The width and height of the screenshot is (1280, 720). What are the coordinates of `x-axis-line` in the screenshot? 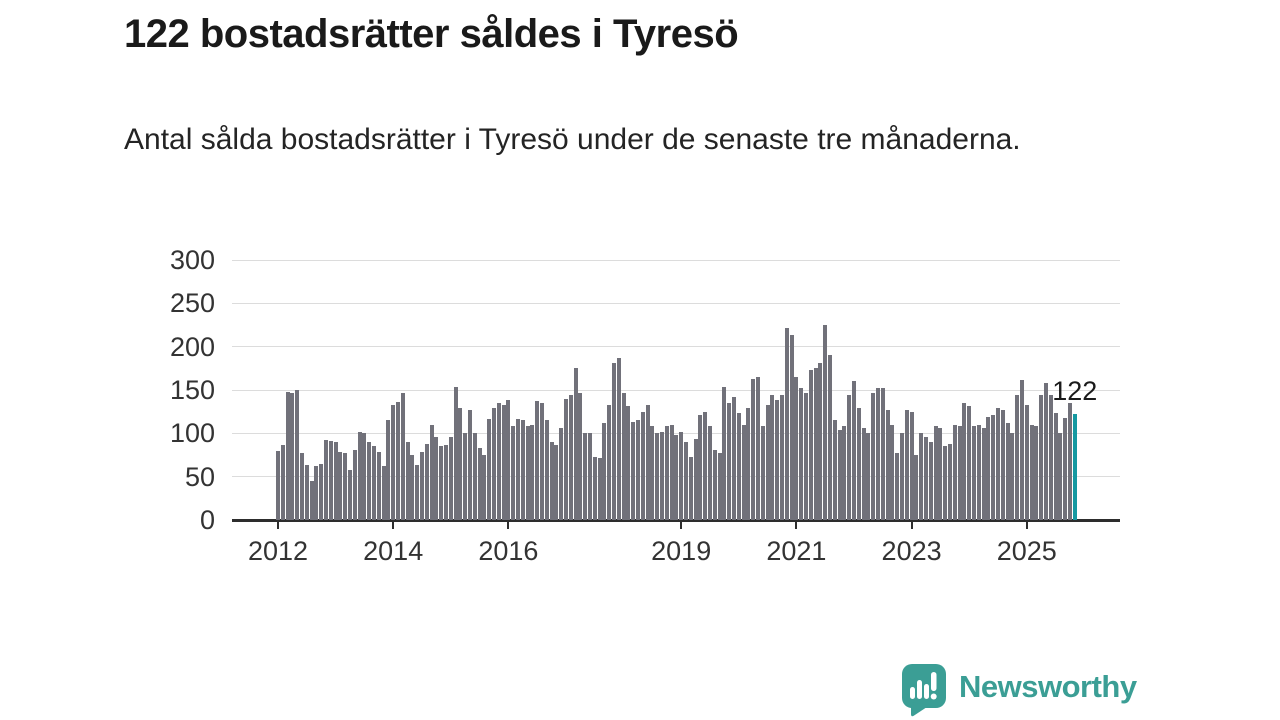 It's located at (676, 520).